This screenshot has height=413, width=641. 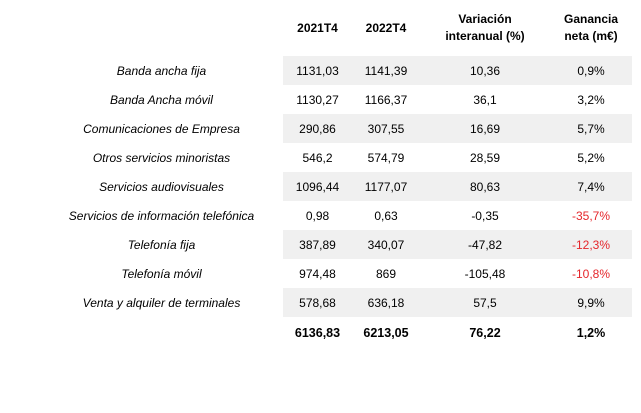 What do you see at coordinates (485, 128) in the screenshot?
I see `cell-variacion: 16,69` at bounding box center [485, 128].